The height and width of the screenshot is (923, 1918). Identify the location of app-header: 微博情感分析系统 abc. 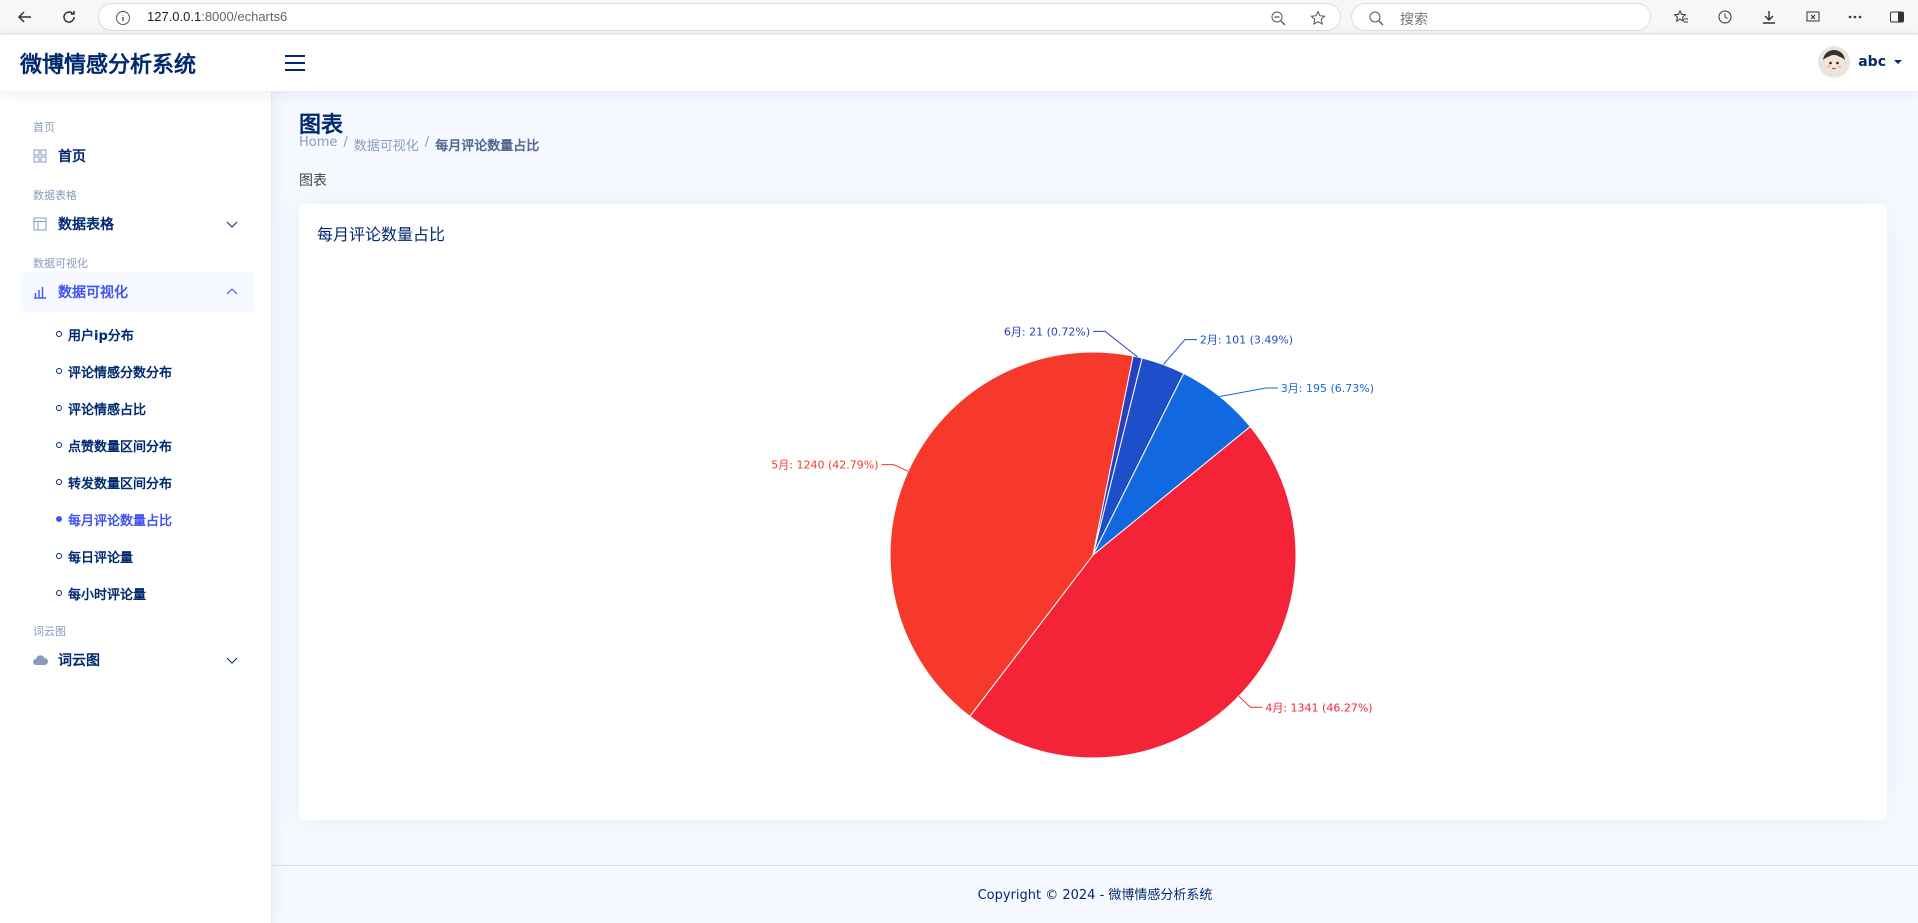
(959, 63).